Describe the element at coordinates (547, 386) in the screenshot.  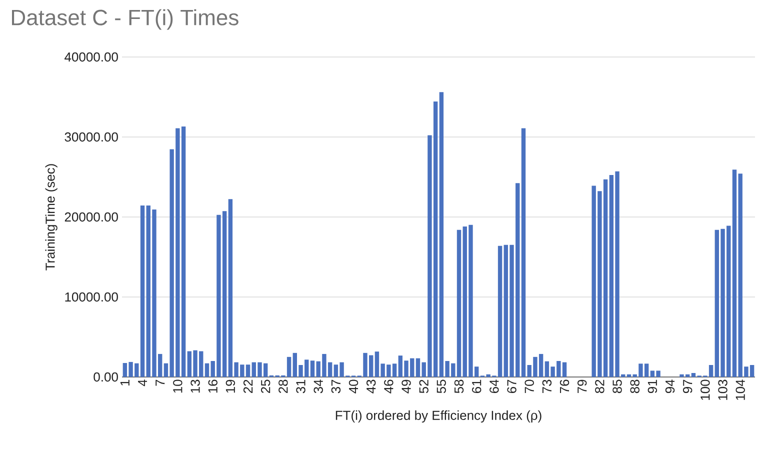
I see `x-tick-label: 73` at that location.